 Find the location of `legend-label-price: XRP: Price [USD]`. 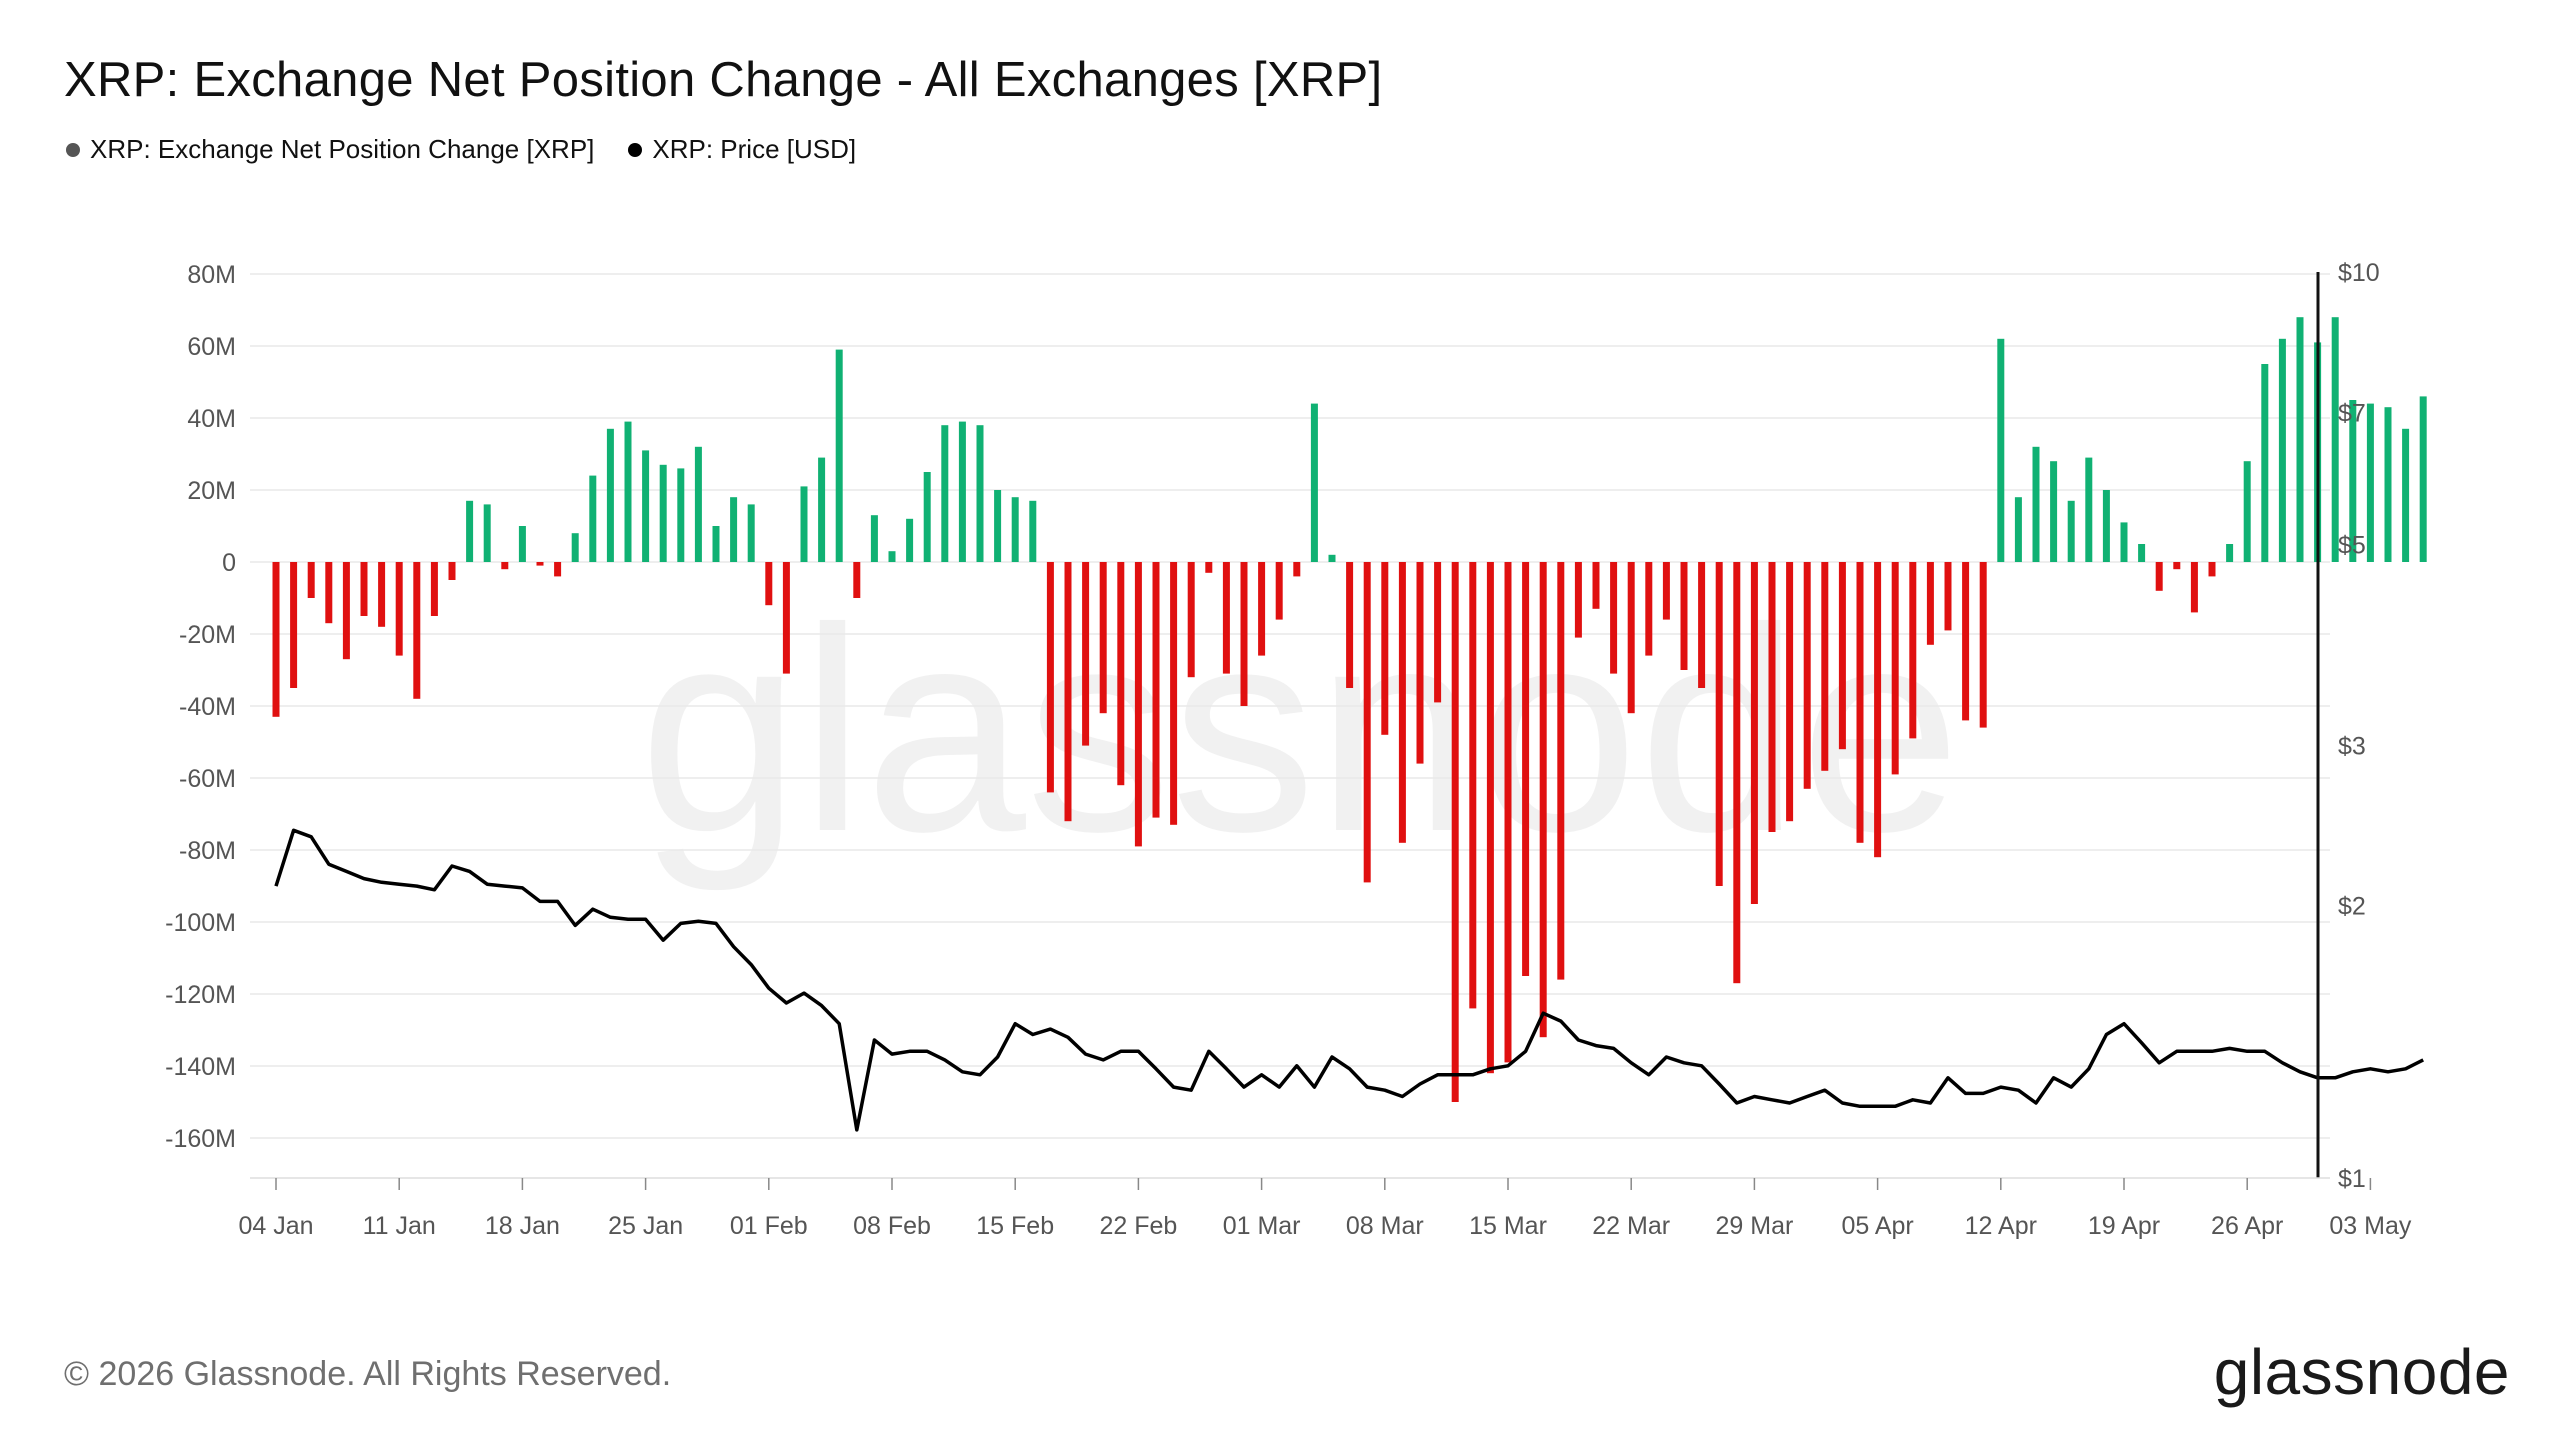

legend-label-price: XRP: Price [USD] is located at coordinates (754, 149).